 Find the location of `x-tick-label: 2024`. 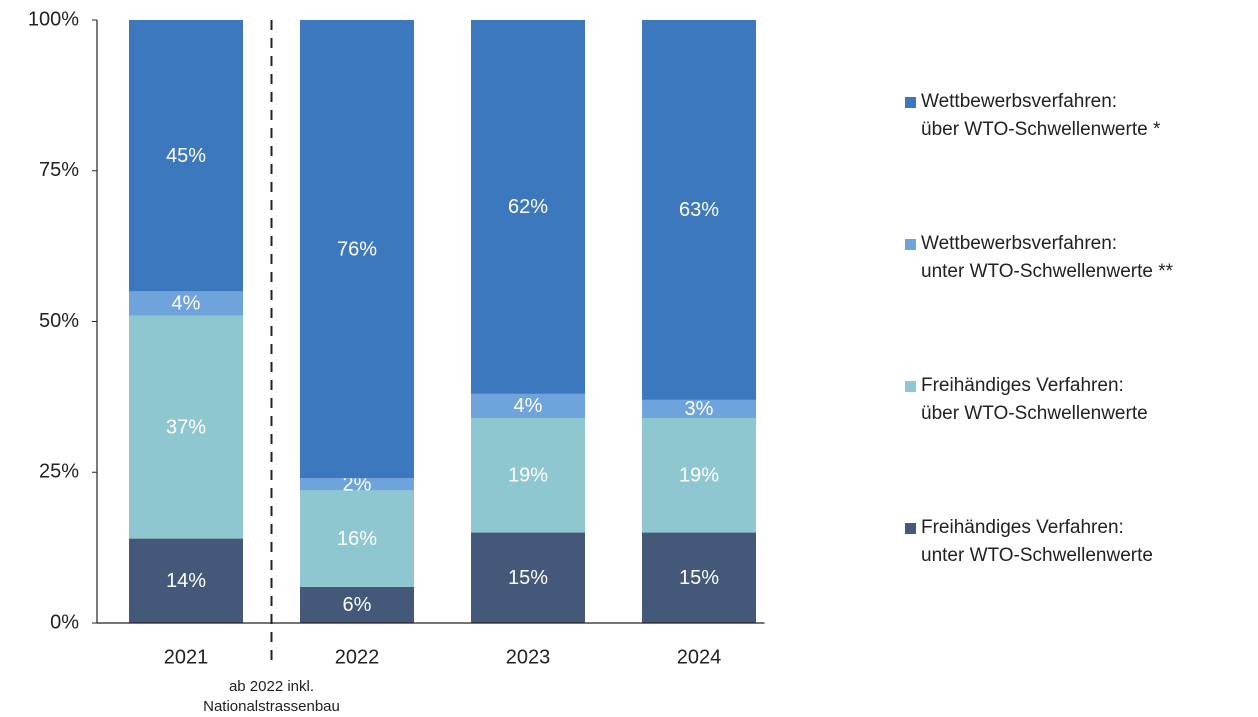

x-tick-label: 2024 is located at coordinates (699, 657).